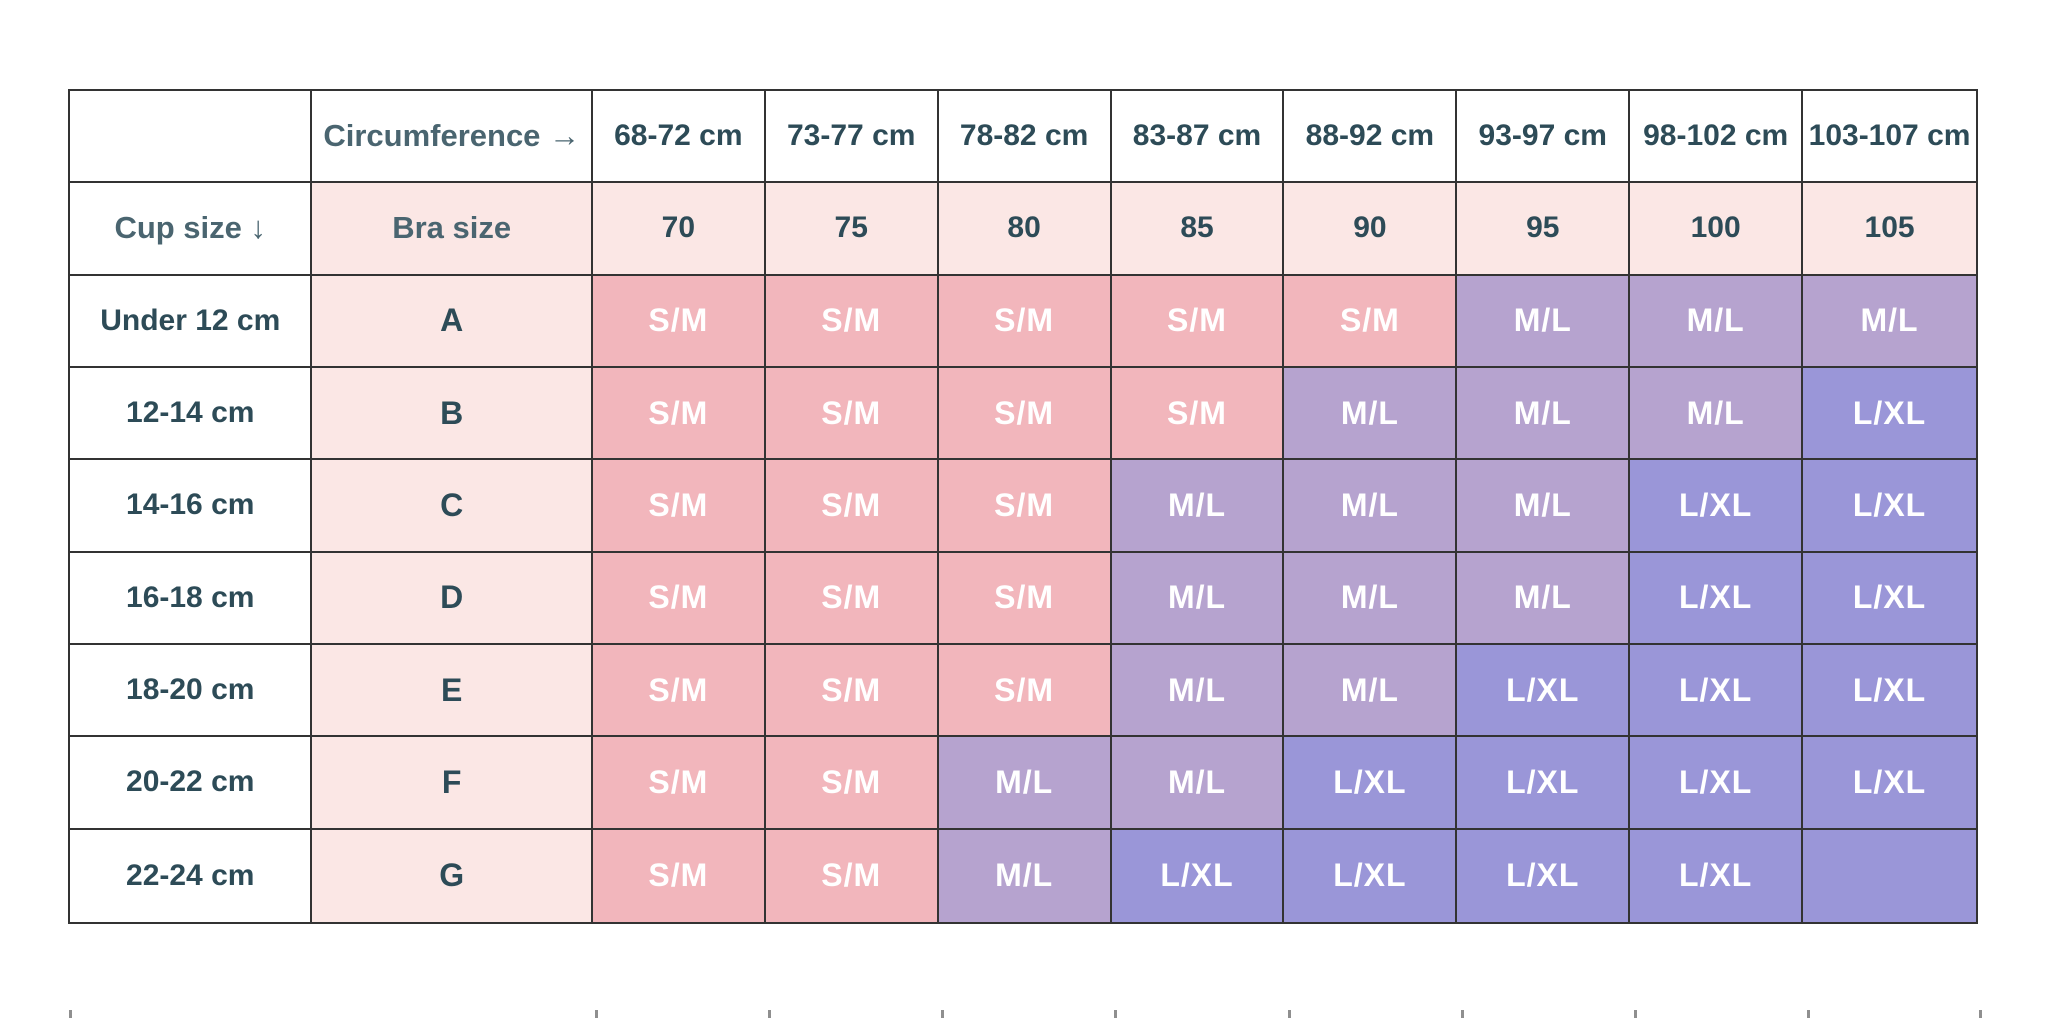  Describe the element at coordinates (852, 229) in the screenshot. I see `bra-size-value: 75` at that location.